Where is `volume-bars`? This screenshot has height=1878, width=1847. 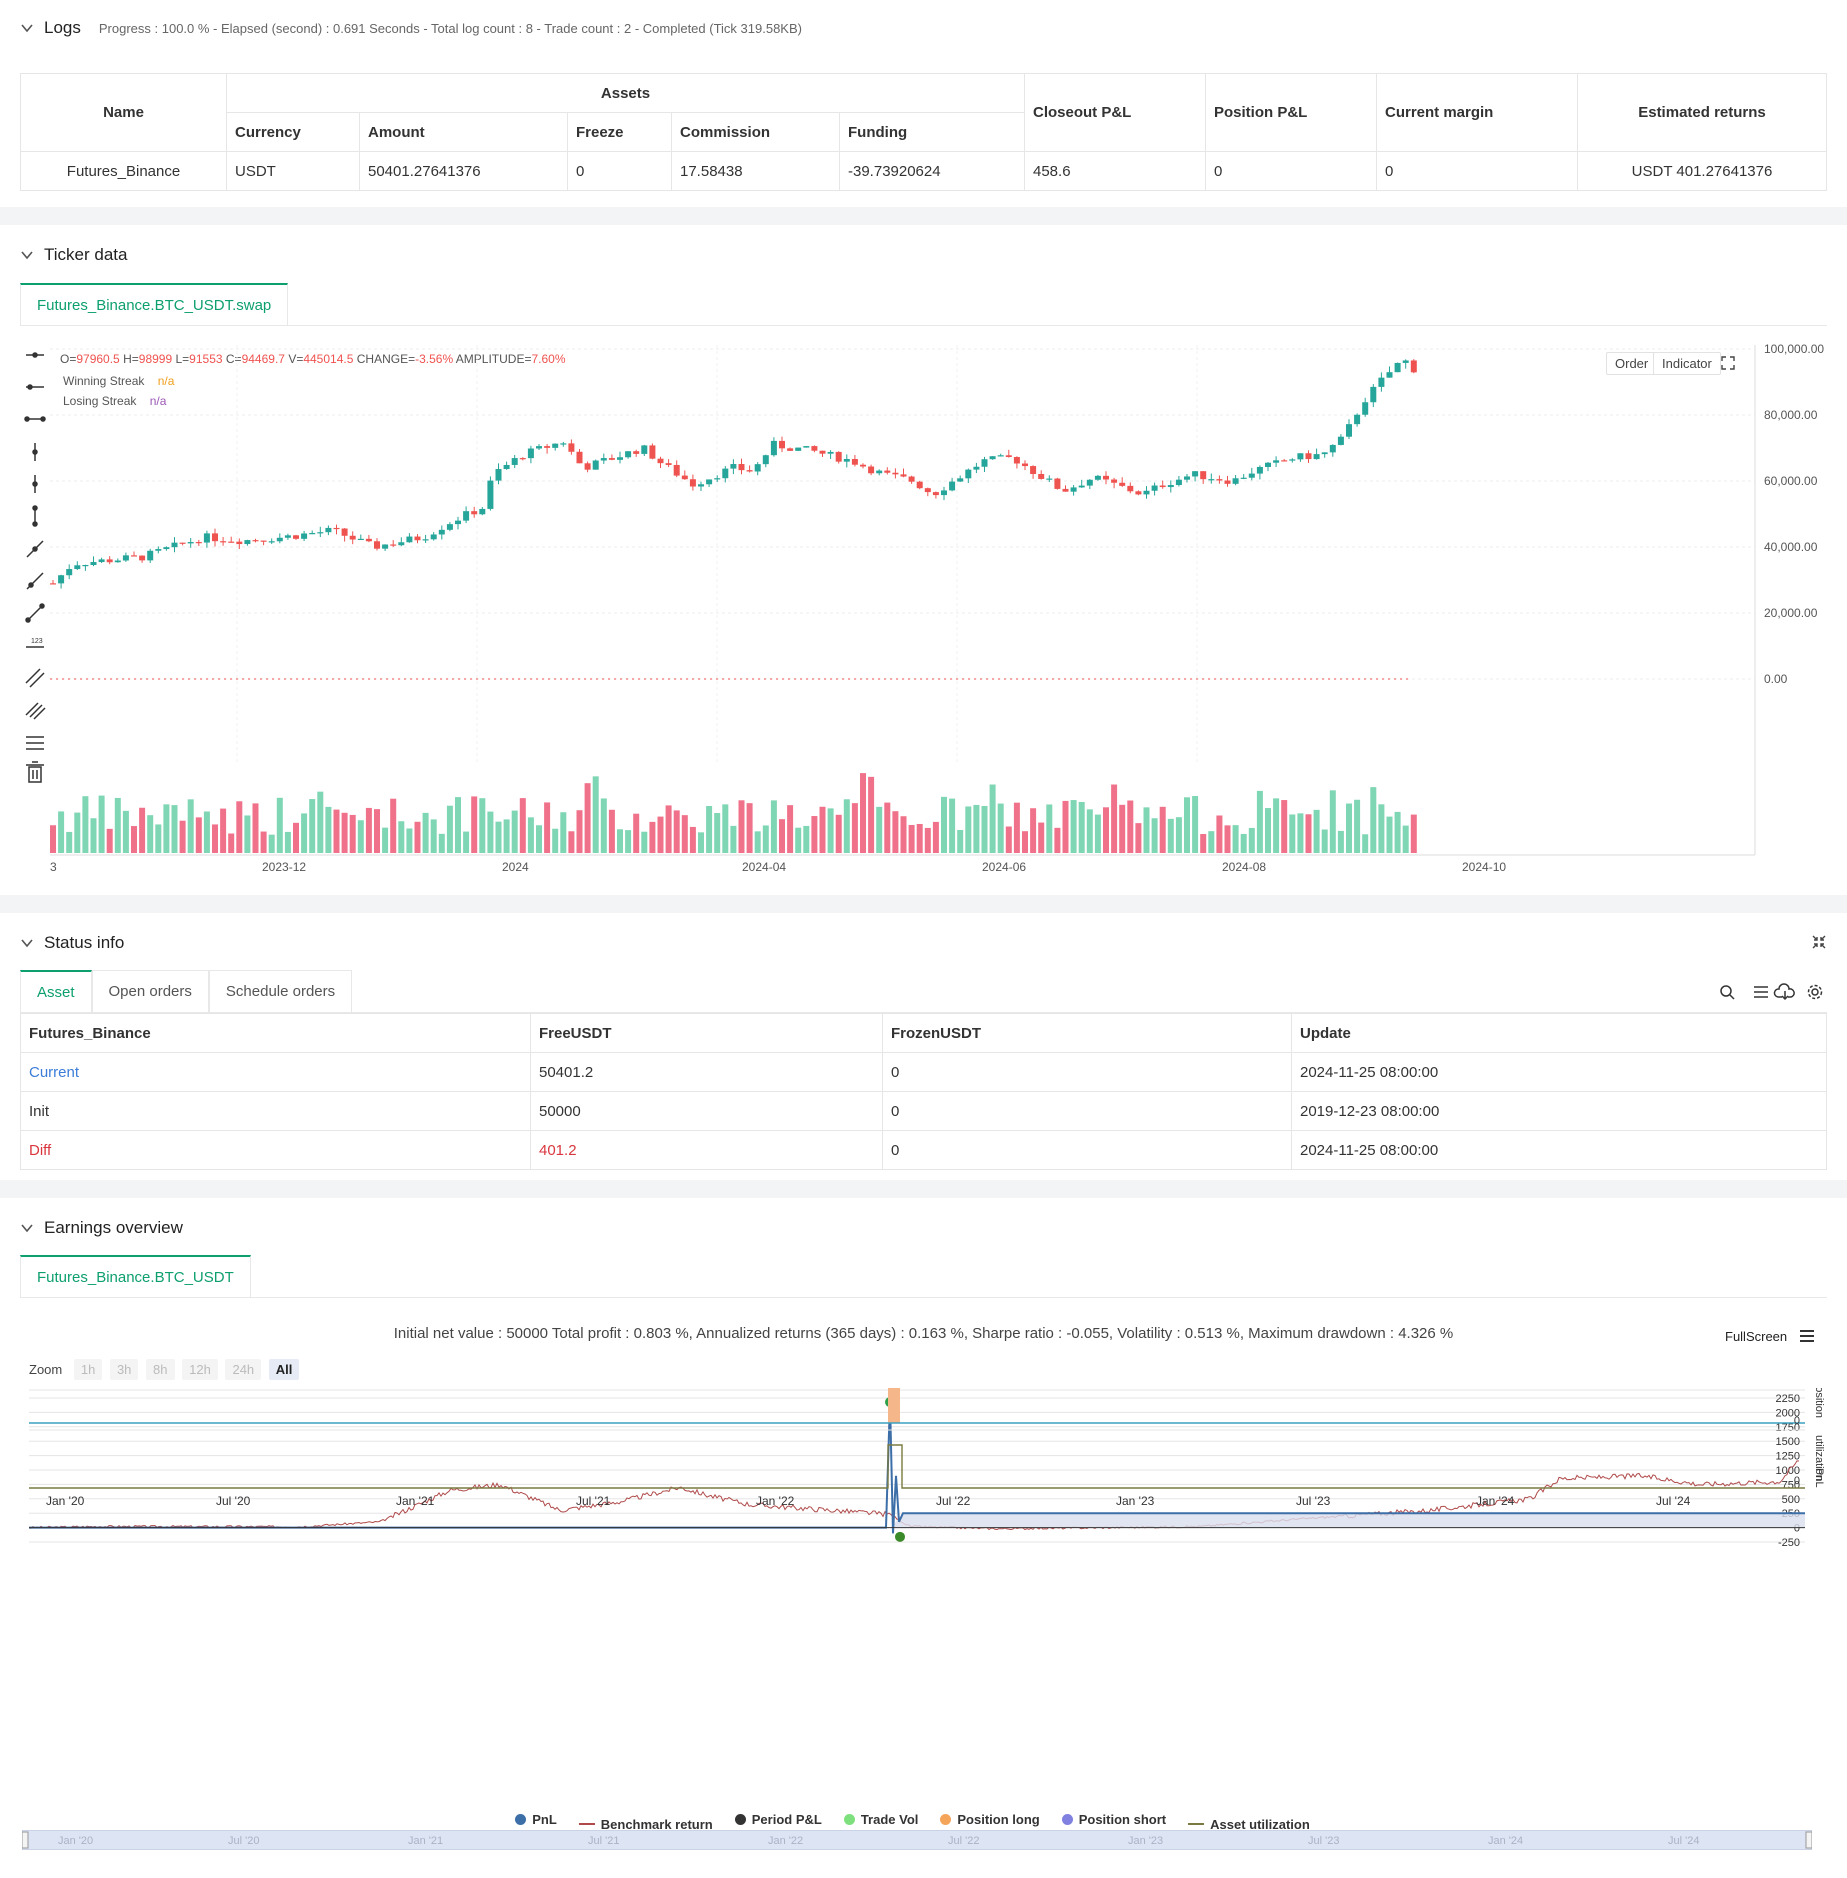
volume-bars is located at coordinates (733, 813).